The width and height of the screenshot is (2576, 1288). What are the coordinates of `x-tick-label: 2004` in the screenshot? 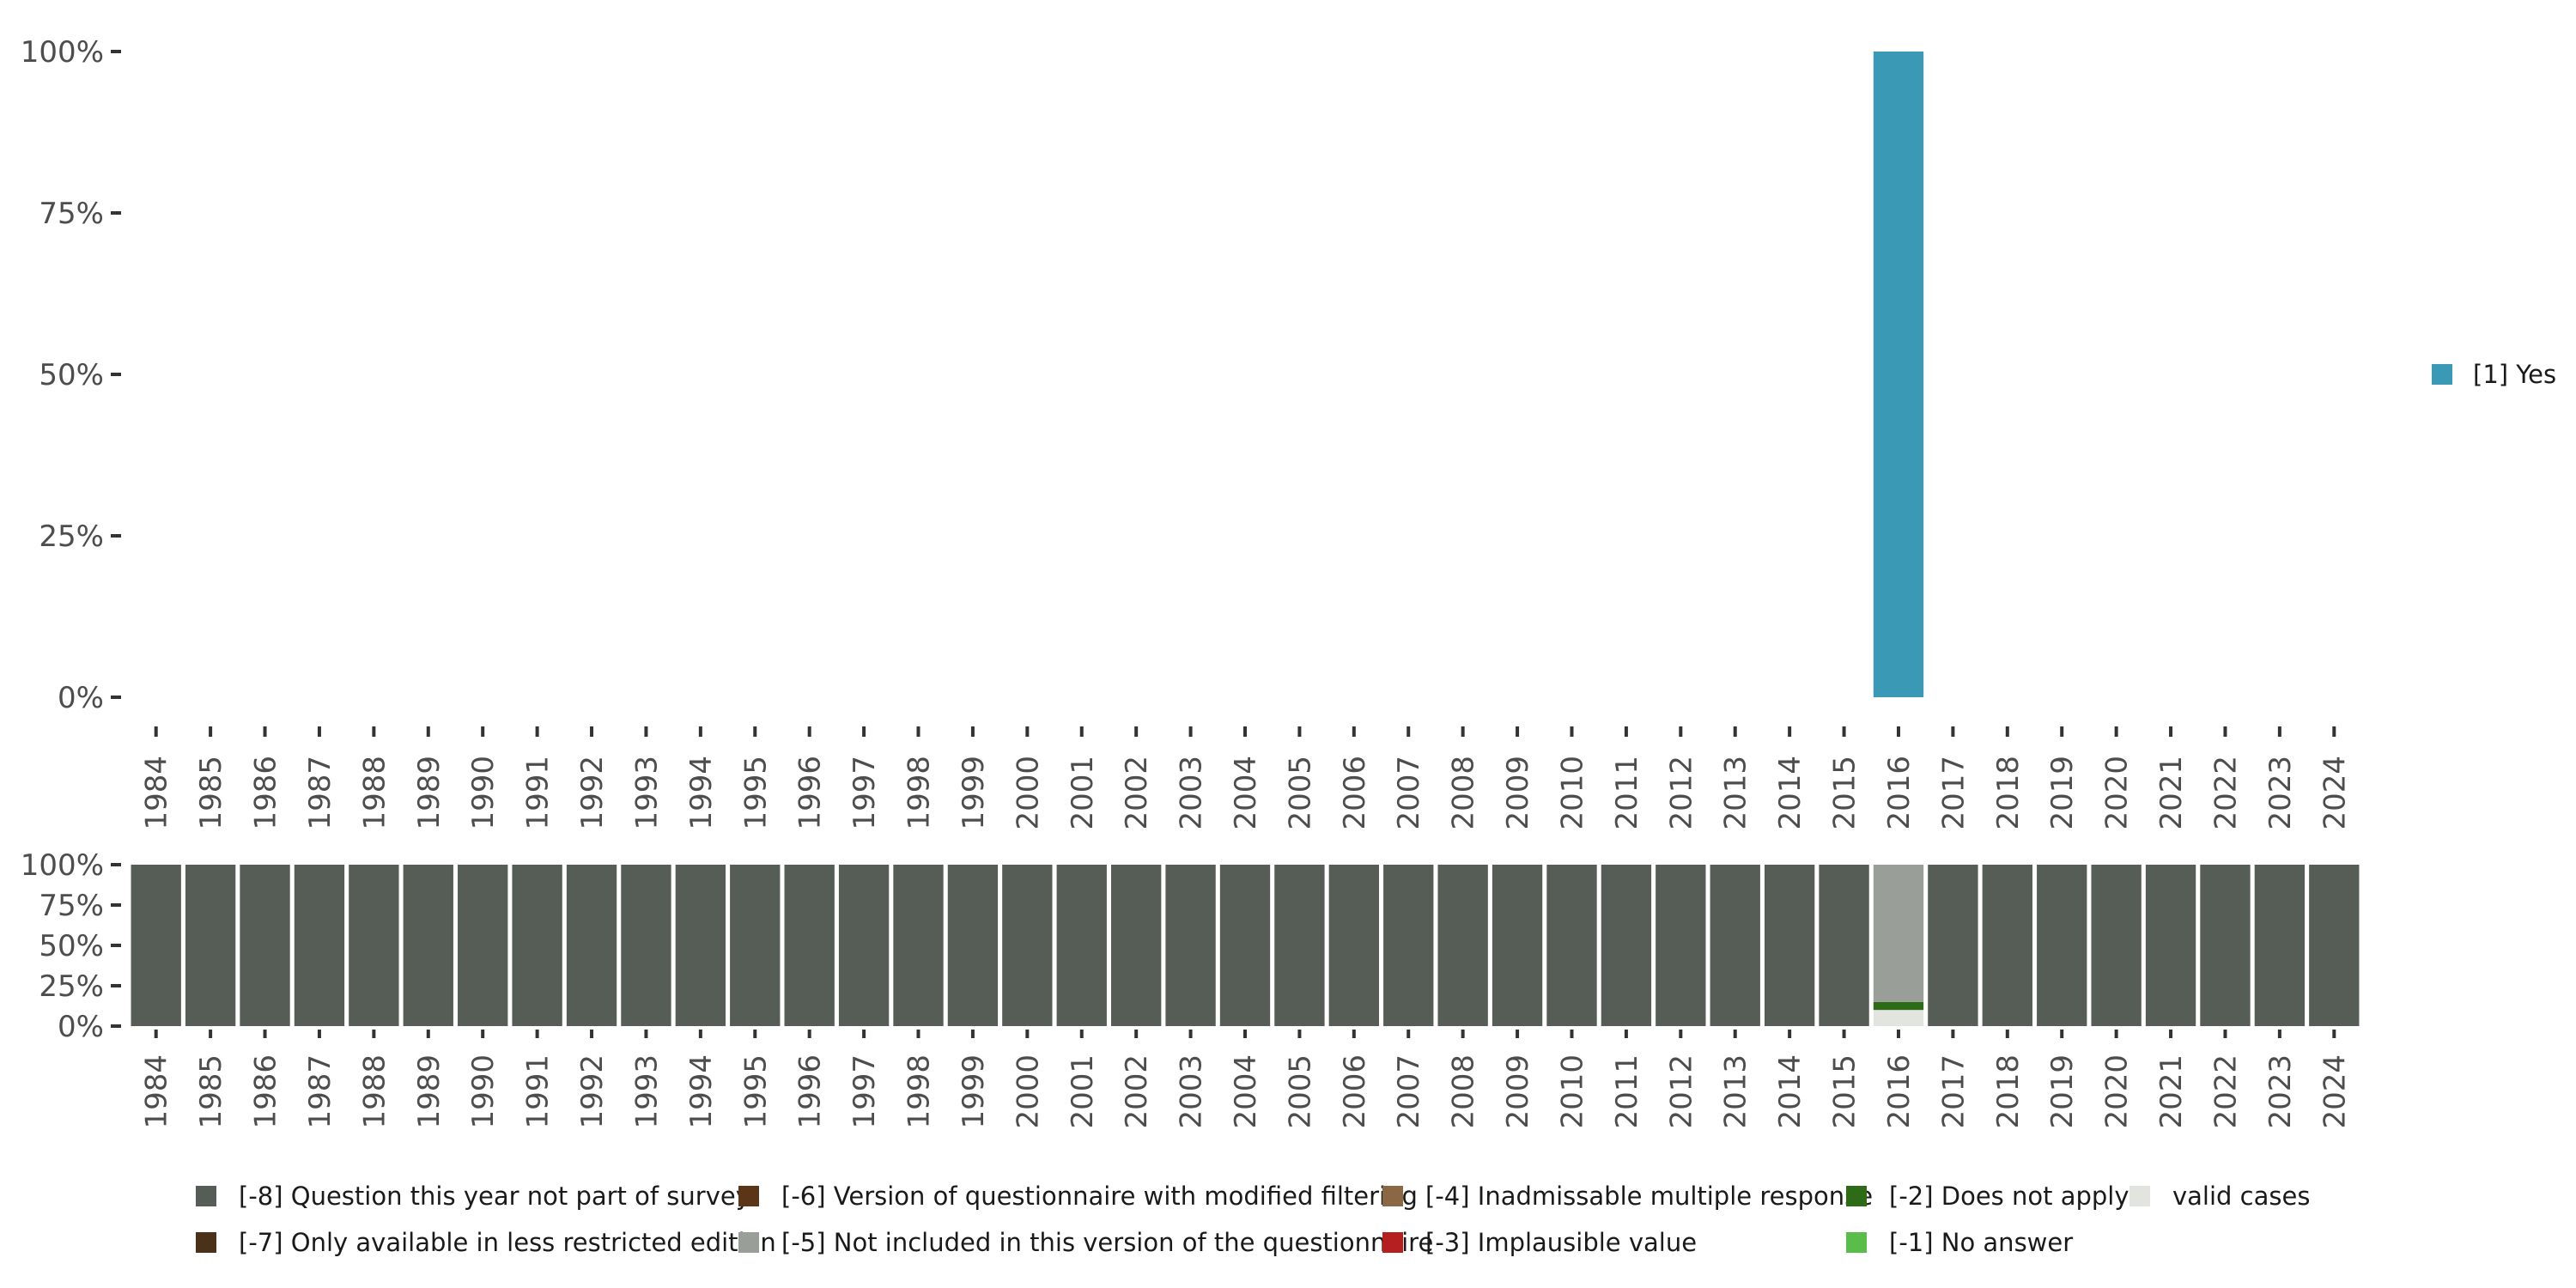 It's located at (1246, 793).